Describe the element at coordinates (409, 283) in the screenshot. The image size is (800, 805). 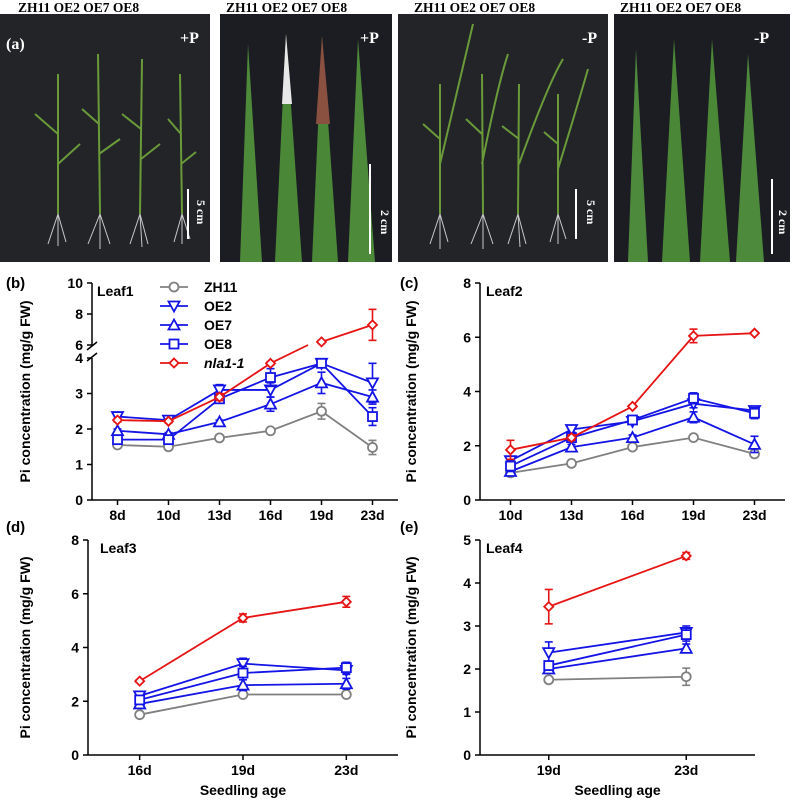
I see `panel-letter: (c)` at that location.